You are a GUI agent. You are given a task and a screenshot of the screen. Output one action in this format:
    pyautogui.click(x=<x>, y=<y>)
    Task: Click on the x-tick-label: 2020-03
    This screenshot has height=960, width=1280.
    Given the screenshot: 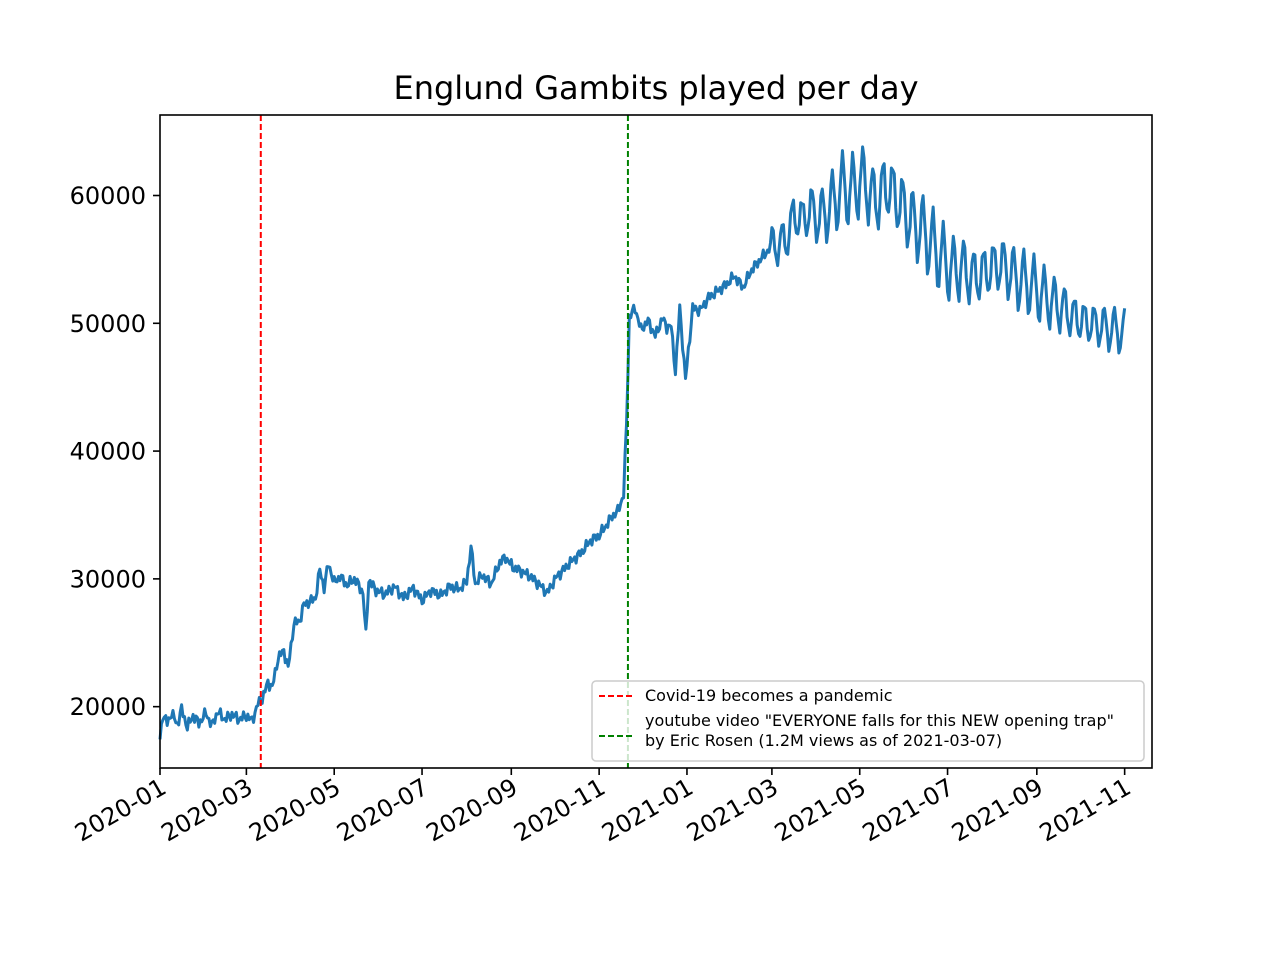 What is the action you would take?
    pyautogui.click(x=207, y=810)
    